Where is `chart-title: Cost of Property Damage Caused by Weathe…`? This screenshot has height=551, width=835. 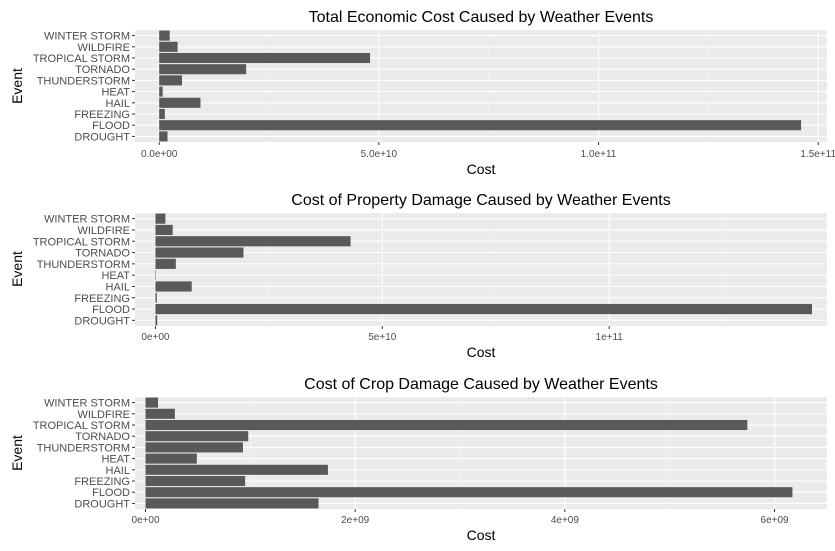 chart-title: Cost of Property Damage Caused by Weathe… is located at coordinates (480, 200).